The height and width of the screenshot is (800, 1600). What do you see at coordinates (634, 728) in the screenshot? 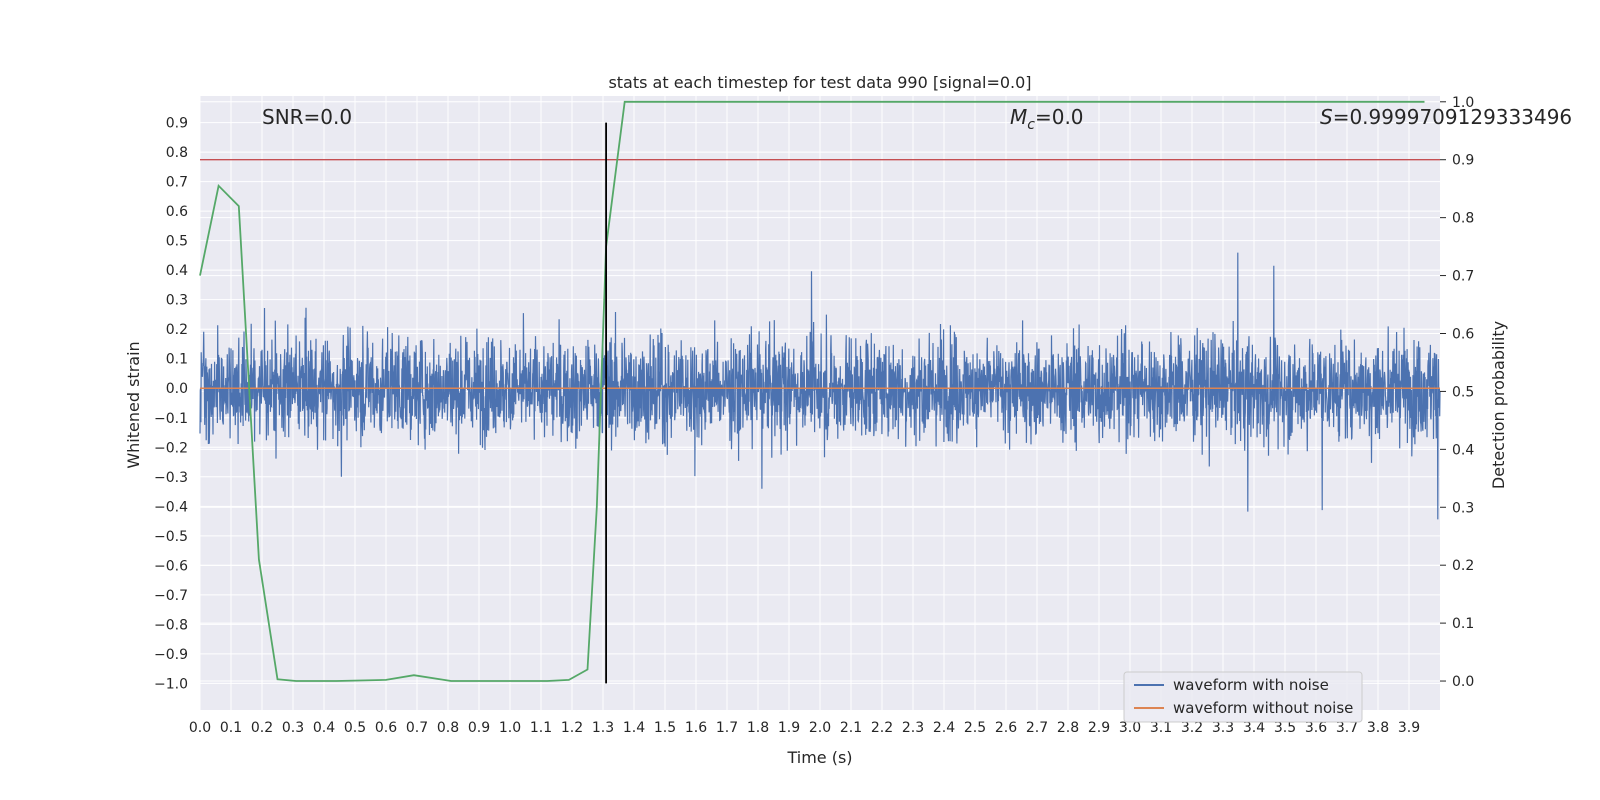
I see `x-tick-label: 1.4` at bounding box center [634, 728].